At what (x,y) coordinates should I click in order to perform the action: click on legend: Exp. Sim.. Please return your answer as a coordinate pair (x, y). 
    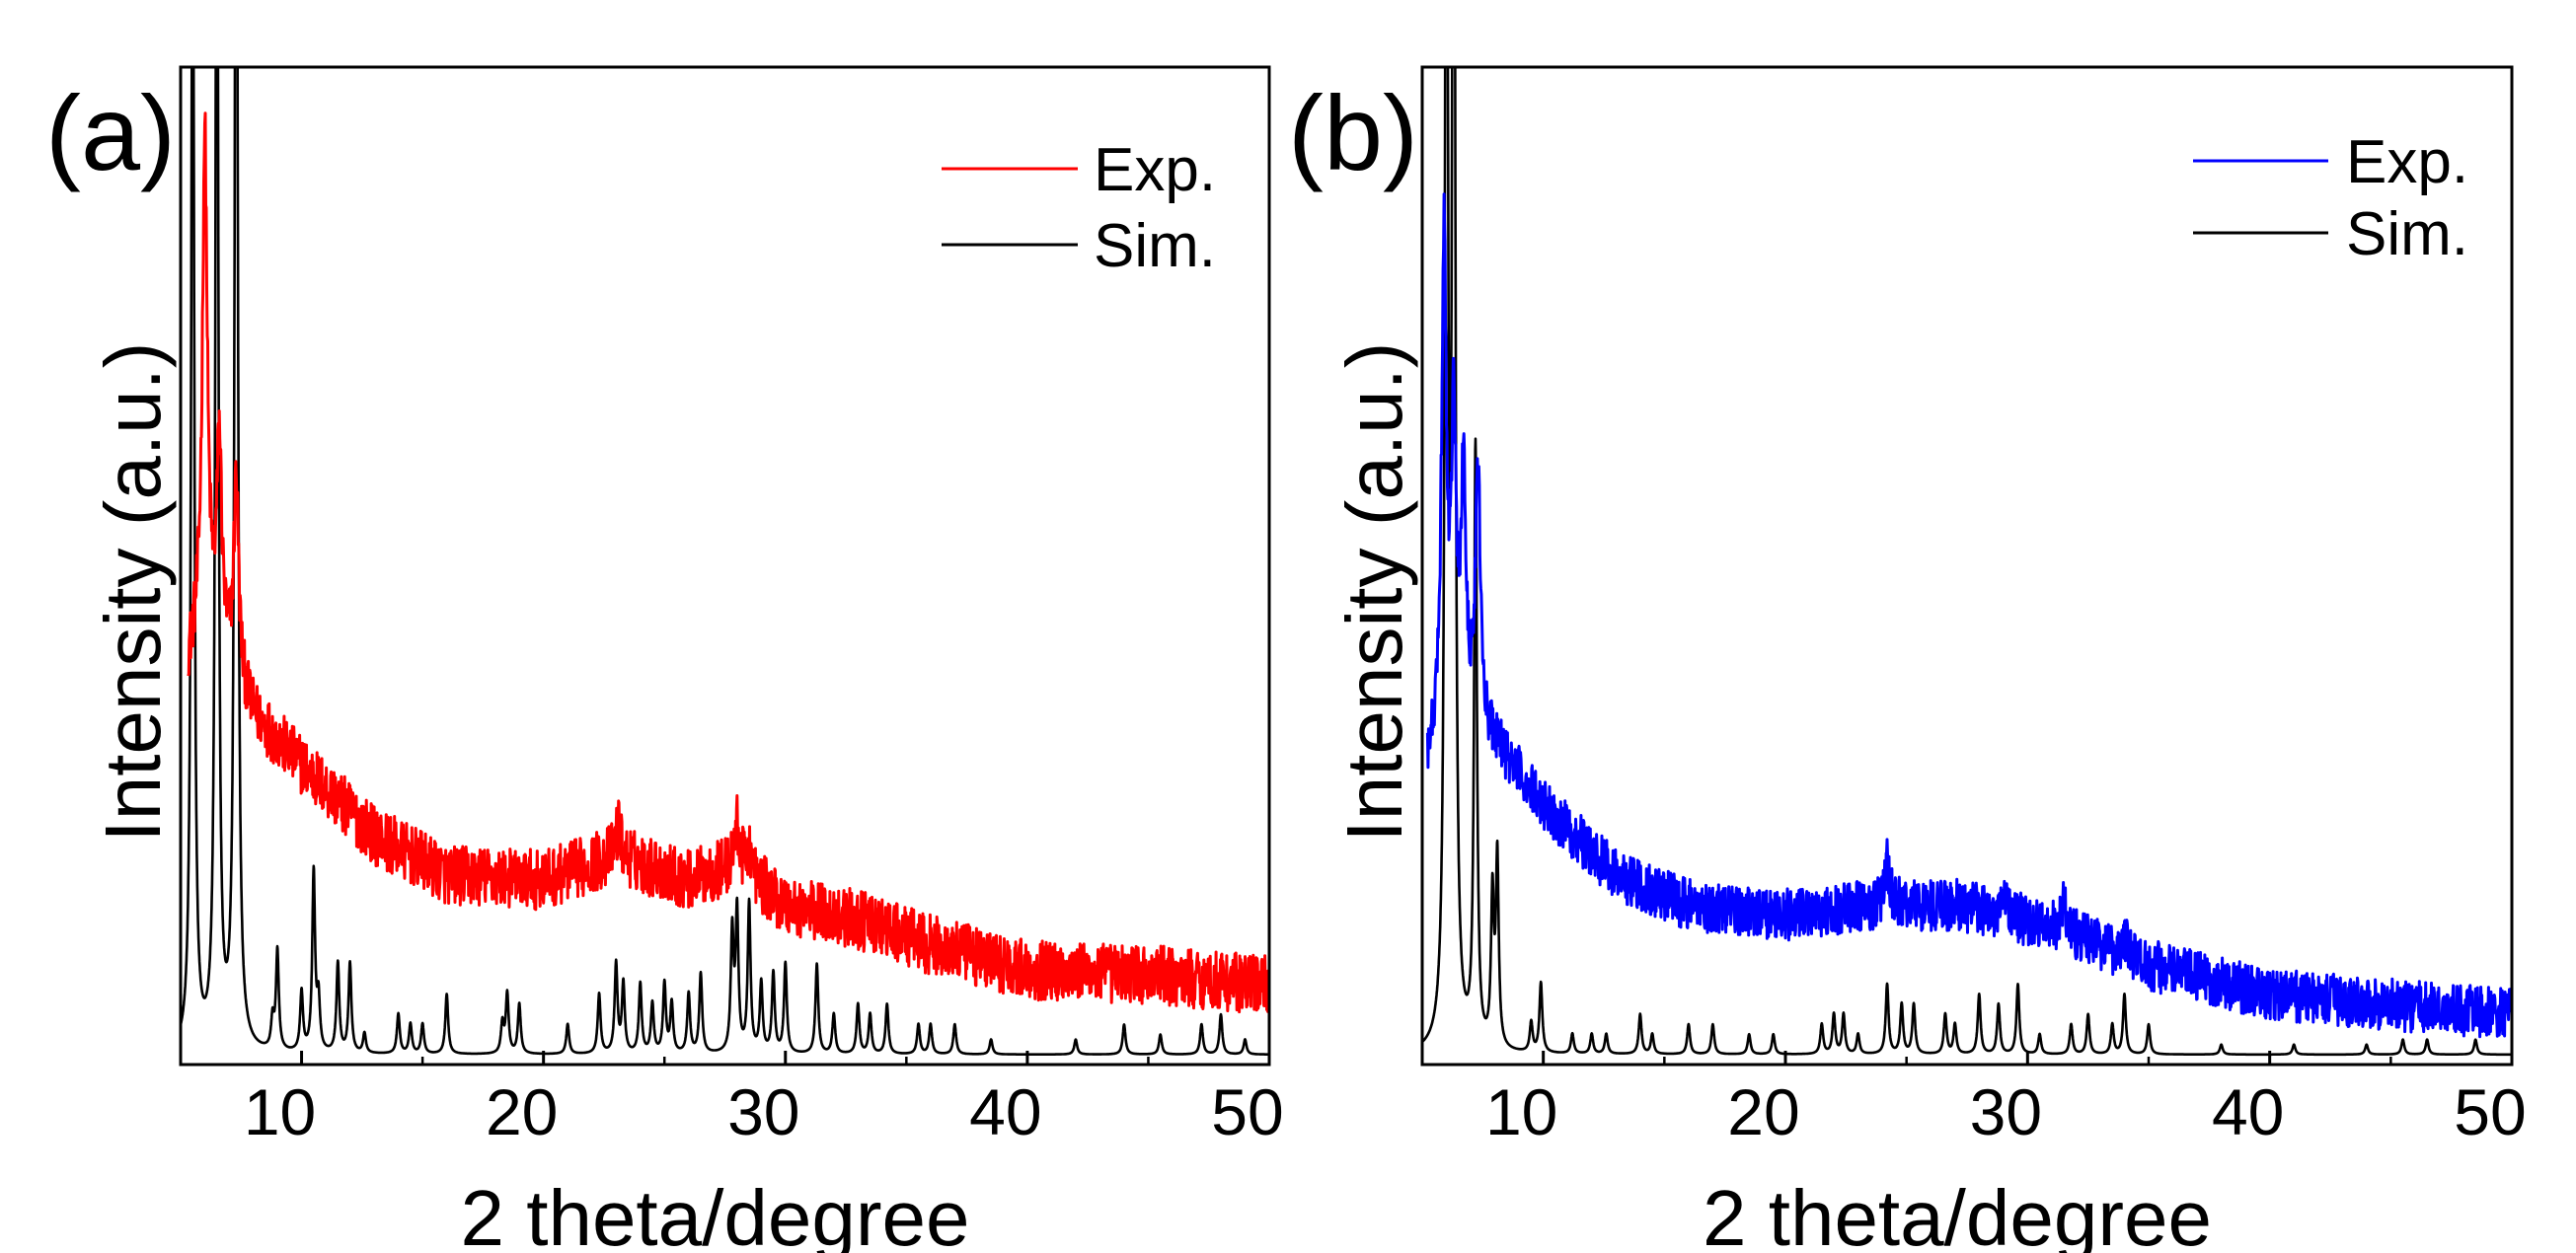
    Looking at the image, I should click on (1079, 208).